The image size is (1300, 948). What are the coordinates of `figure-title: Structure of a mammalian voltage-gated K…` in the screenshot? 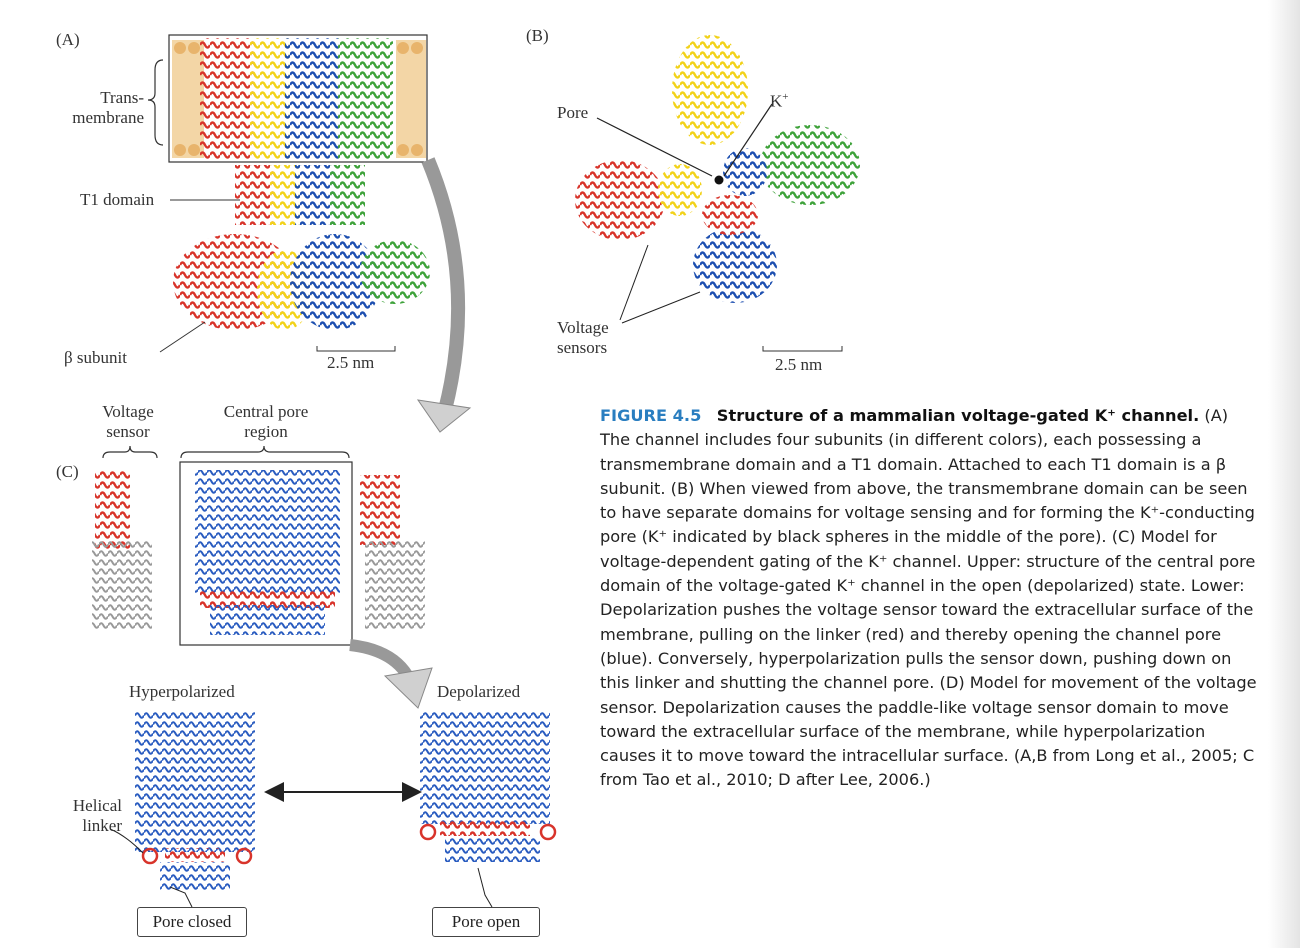 It's located at (958, 415).